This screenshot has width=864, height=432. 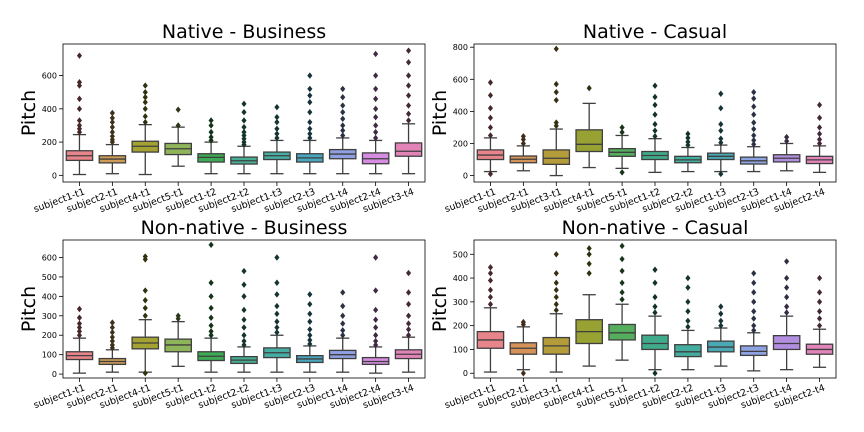 What do you see at coordinates (178, 136) in the screenshot?
I see `box-subject5-t1` at bounding box center [178, 136].